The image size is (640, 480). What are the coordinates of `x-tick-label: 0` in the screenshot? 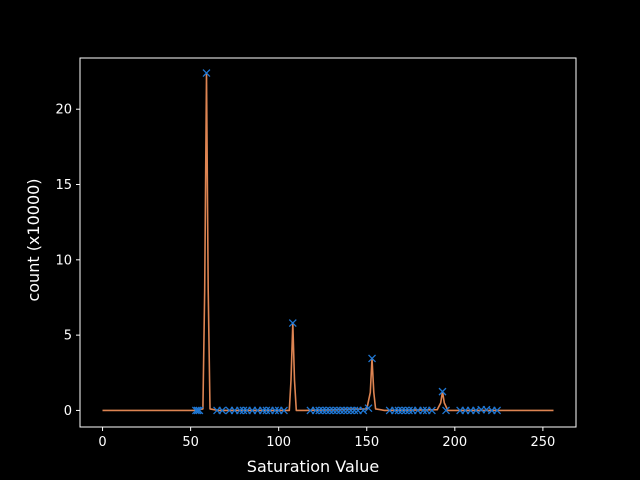 It's located at (102, 442).